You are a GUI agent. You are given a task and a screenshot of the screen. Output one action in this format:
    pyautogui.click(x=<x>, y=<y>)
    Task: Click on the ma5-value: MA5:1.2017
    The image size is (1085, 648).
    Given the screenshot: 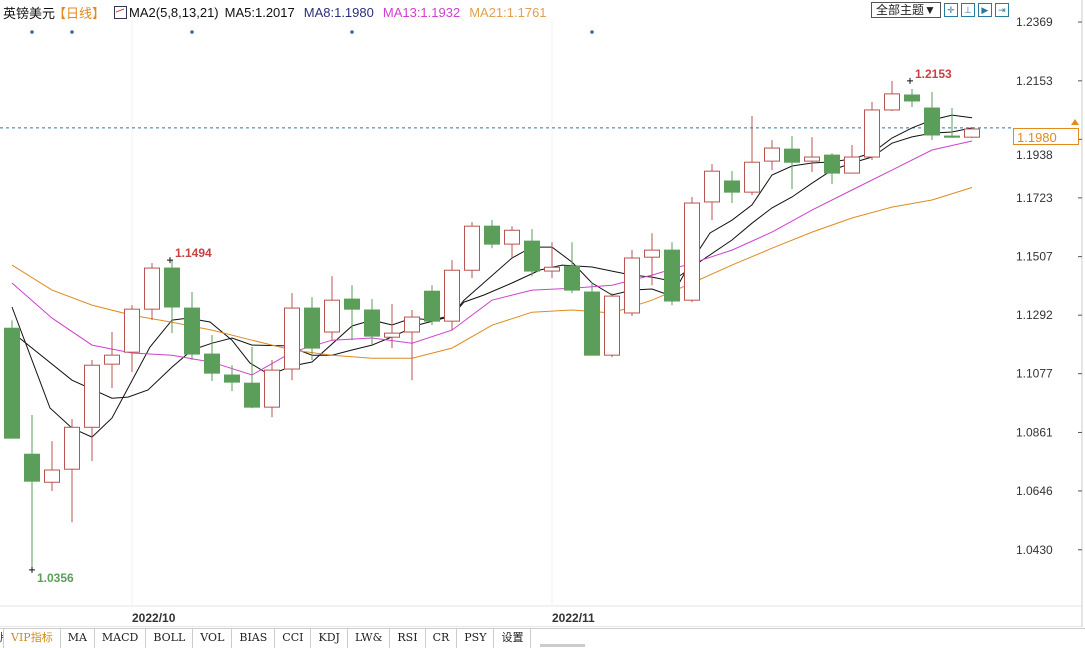 What is the action you would take?
    pyautogui.click(x=259, y=12)
    